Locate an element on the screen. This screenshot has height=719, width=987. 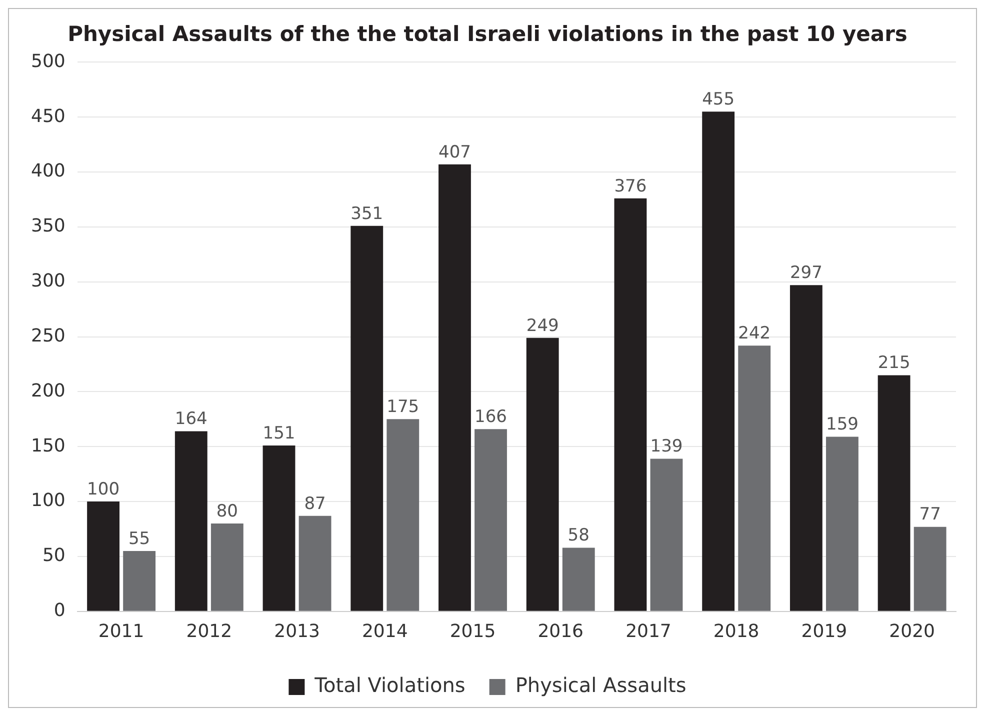
y-tick-label: 450 is located at coordinates (48, 116).